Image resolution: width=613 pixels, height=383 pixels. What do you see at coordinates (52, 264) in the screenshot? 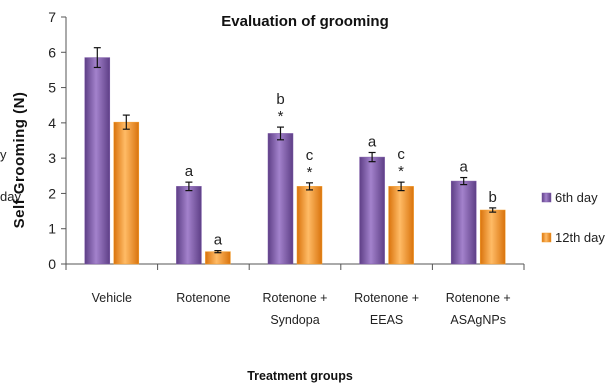
I see `y-tick-label: 0` at bounding box center [52, 264].